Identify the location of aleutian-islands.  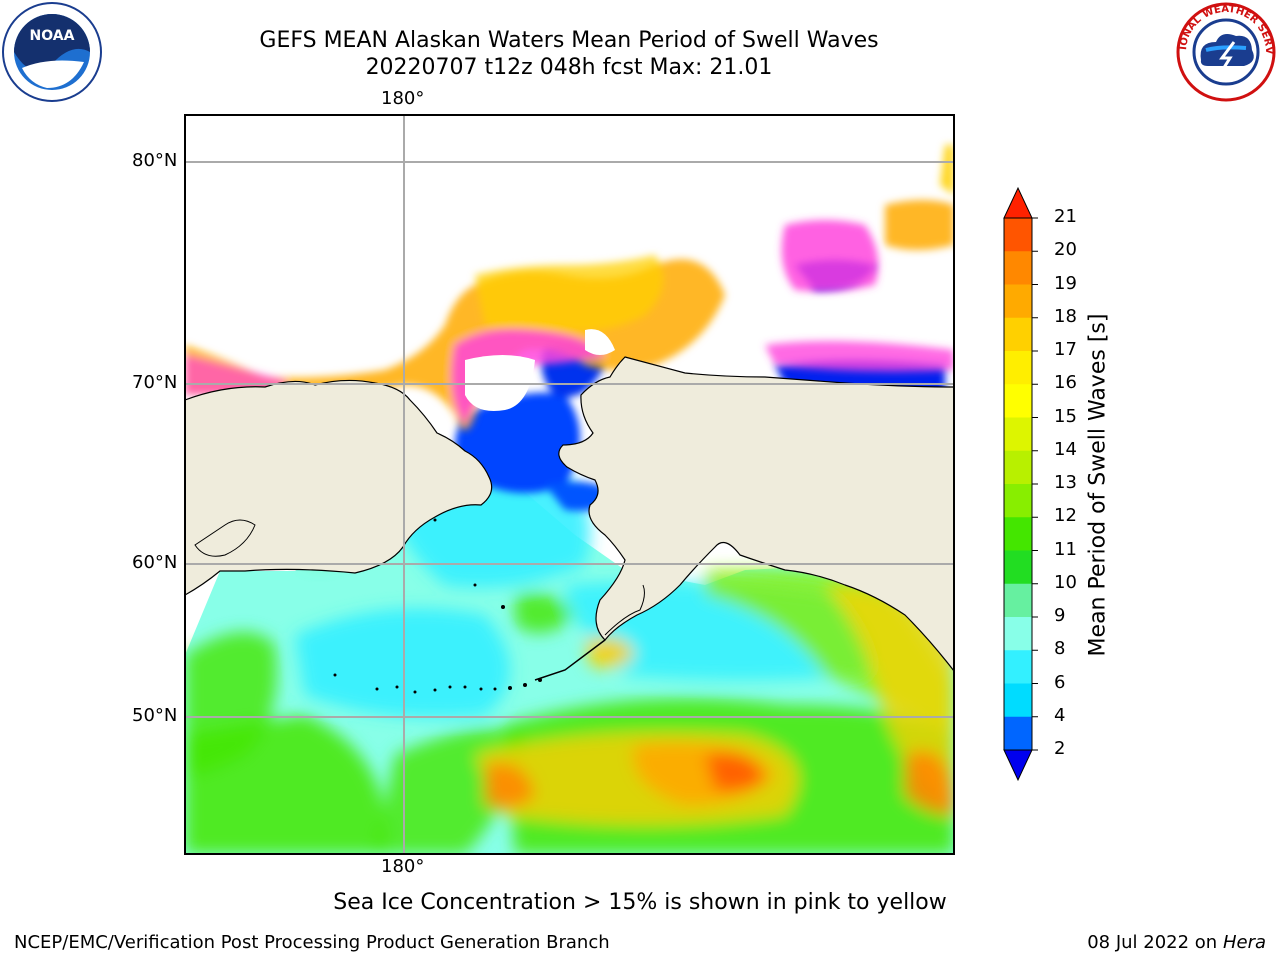
(437, 606).